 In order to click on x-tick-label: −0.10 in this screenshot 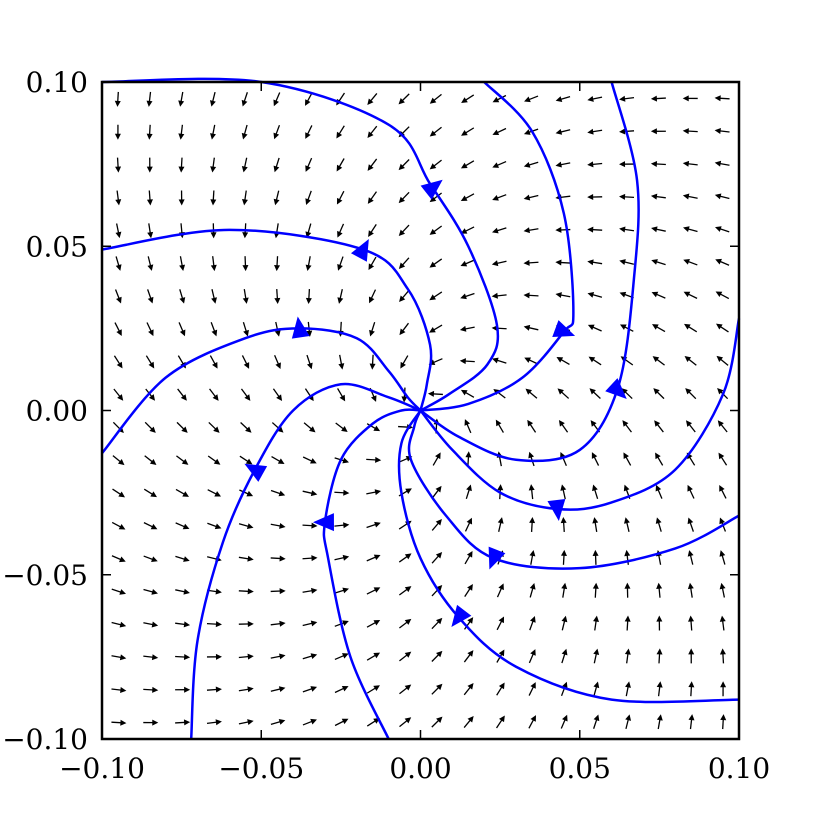, I will do `click(102, 768)`.